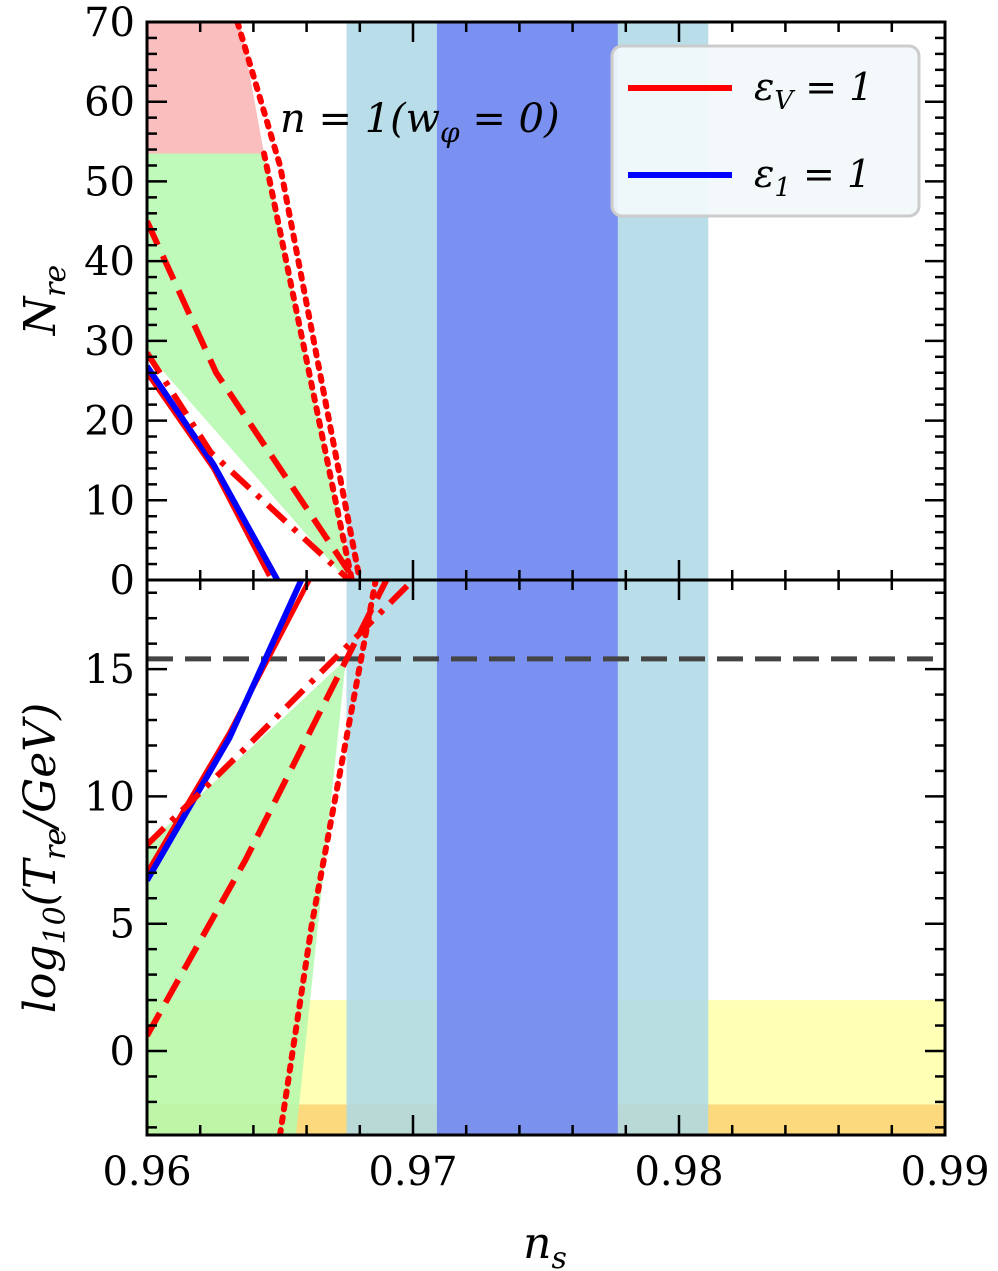 This screenshot has height=1271, width=998. Describe the element at coordinates (328, 857) in the screenshot. I see `bottom-series-4-dotted` at that location.